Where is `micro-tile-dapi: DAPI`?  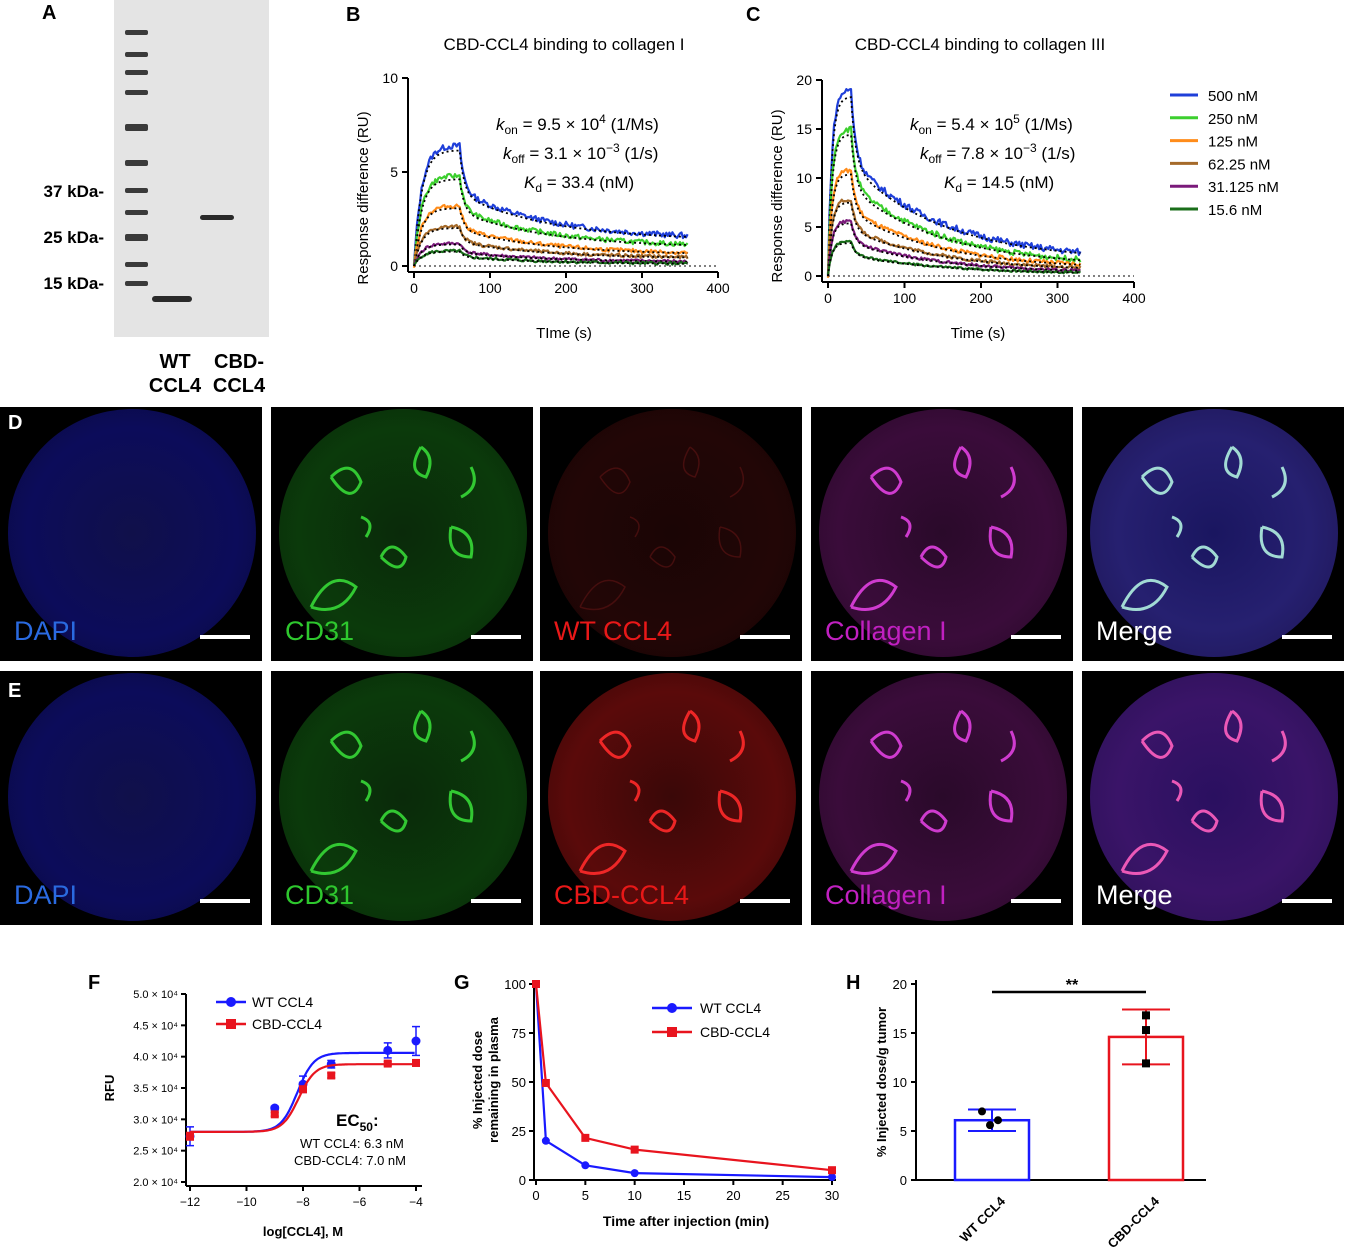 micro-tile-dapi: DAPI is located at coordinates (131, 798).